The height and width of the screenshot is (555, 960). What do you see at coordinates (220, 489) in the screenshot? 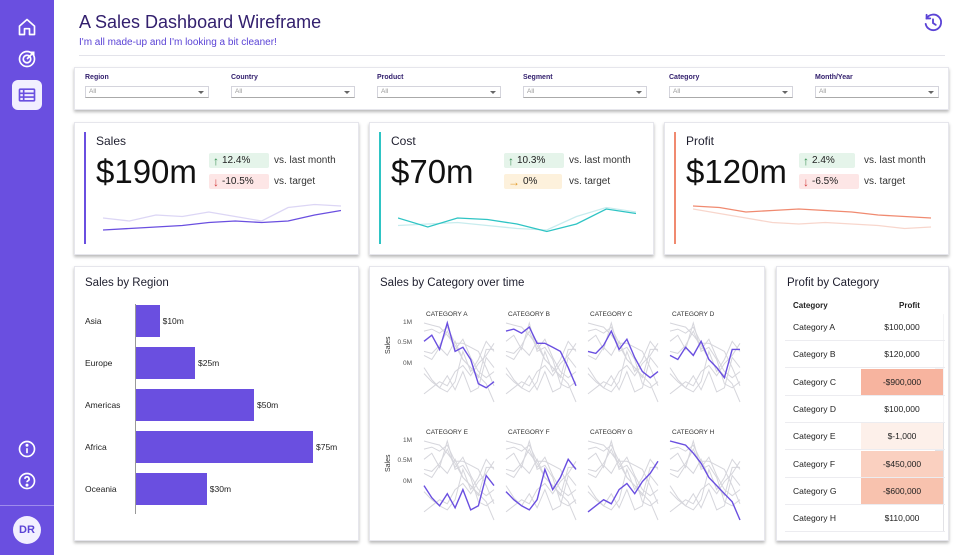
I see `region-value-label: $30m` at bounding box center [220, 489].